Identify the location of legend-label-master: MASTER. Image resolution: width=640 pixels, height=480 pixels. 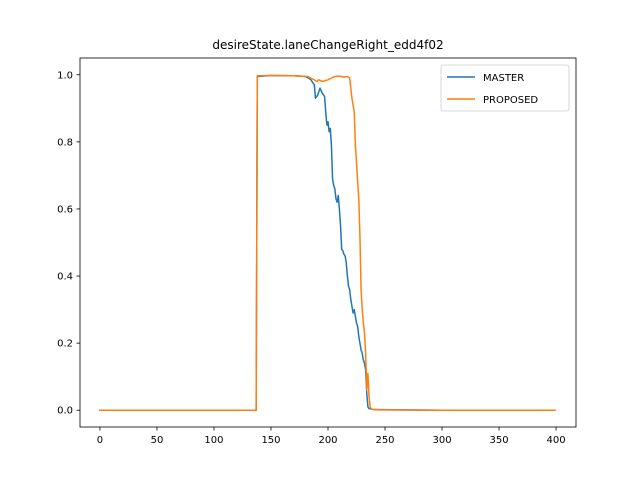
(503, 78).